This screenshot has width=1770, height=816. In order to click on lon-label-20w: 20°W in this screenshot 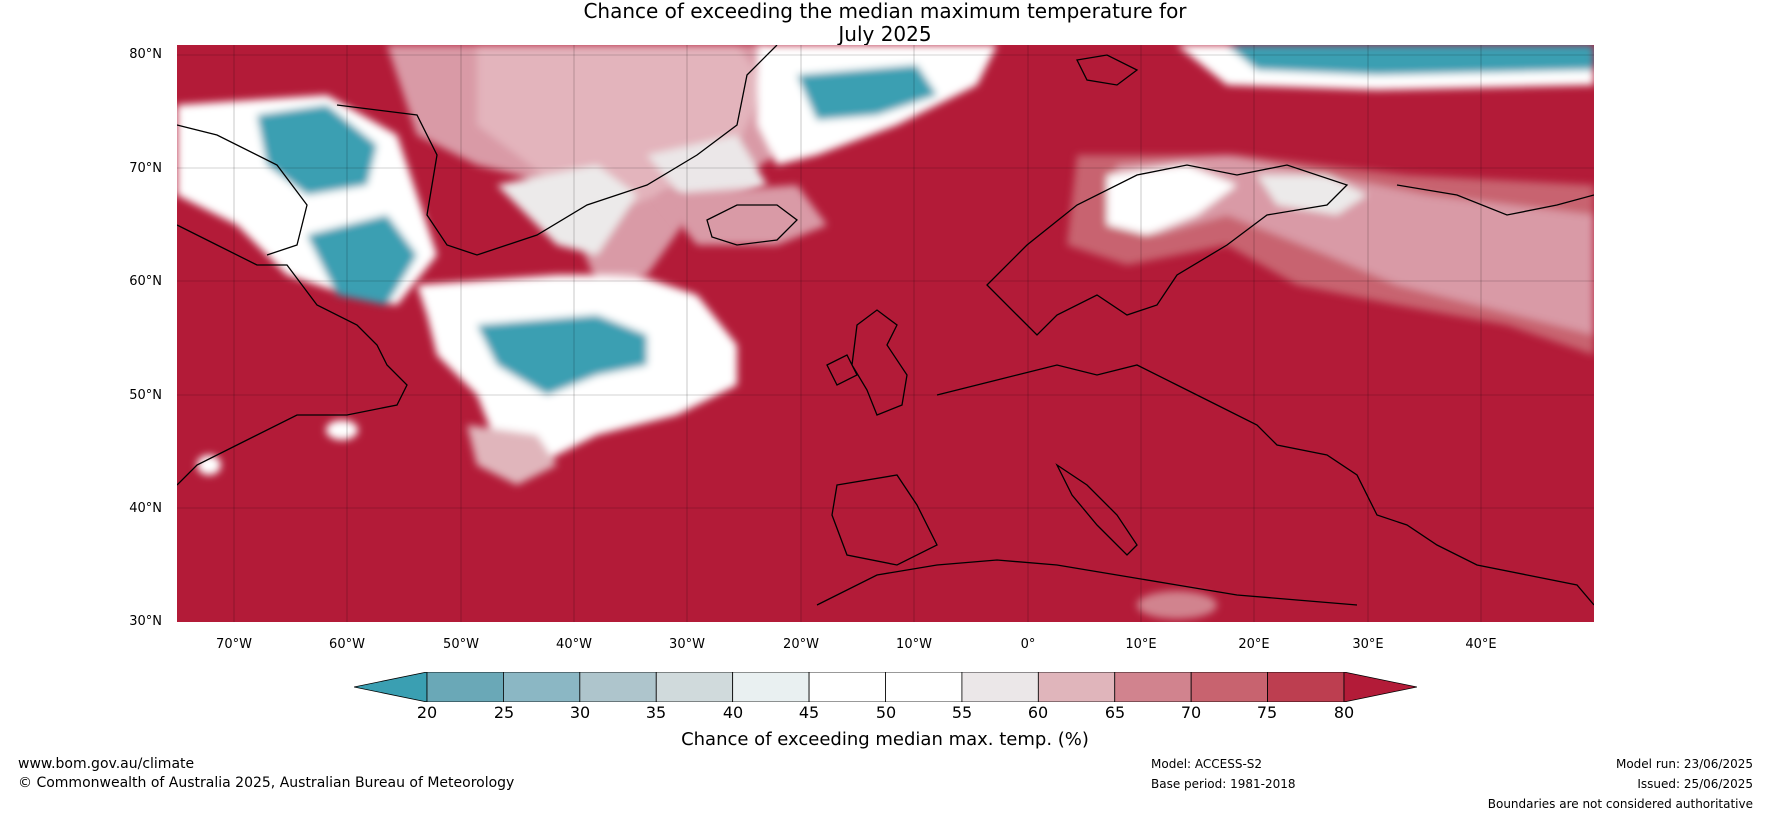, I will do `click(801, 644)`.